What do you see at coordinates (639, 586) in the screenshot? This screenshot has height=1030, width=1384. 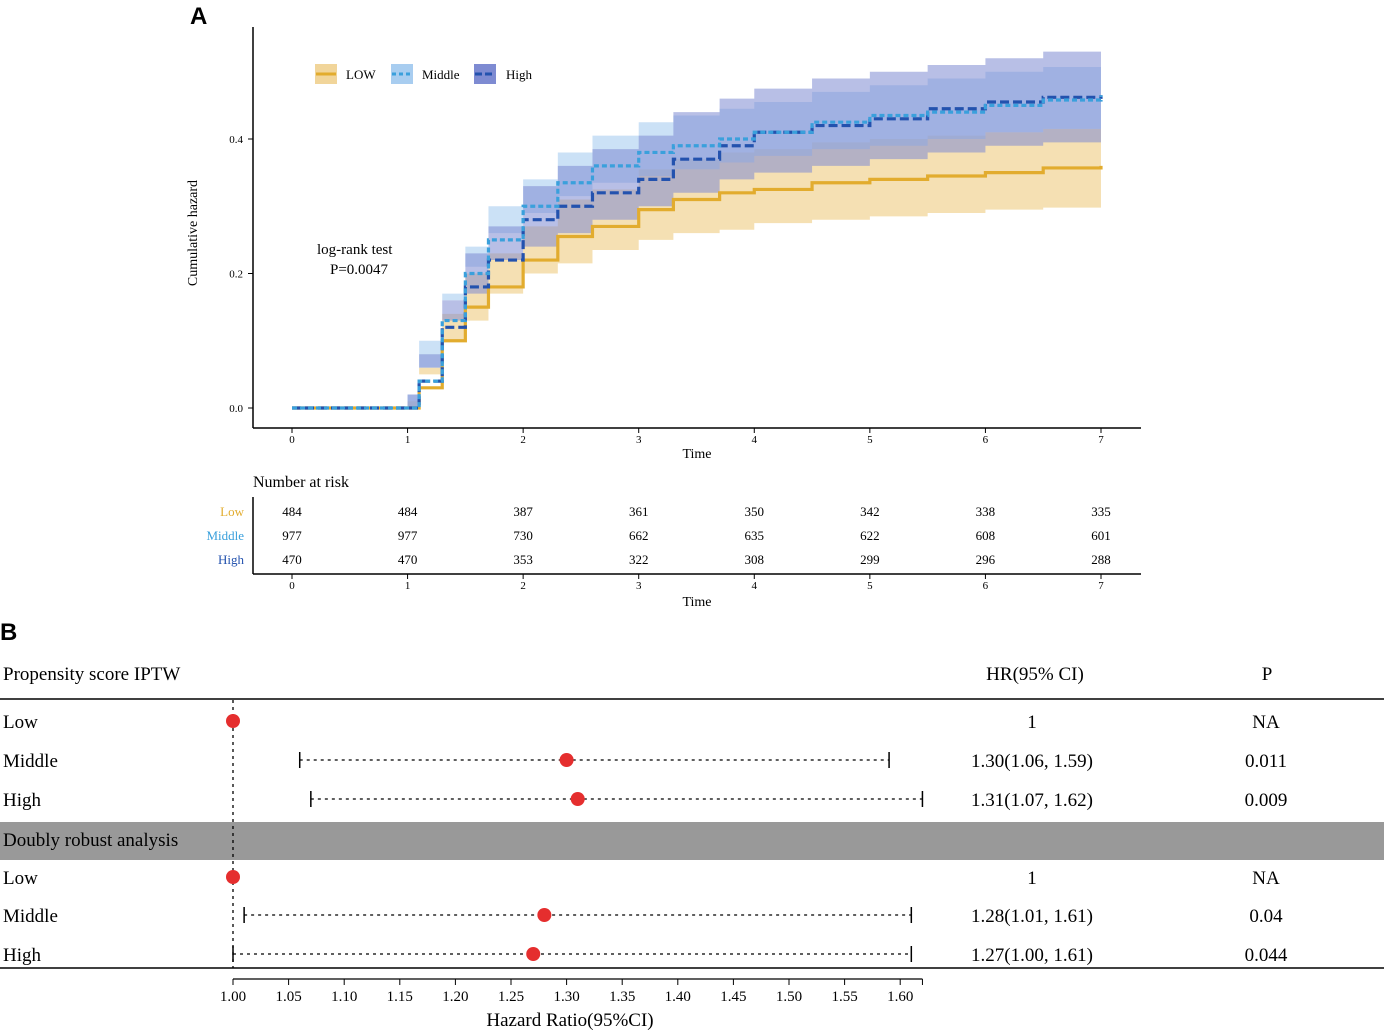 I see `risk-x-tick-label: 3` at bounding box center [639, 586].